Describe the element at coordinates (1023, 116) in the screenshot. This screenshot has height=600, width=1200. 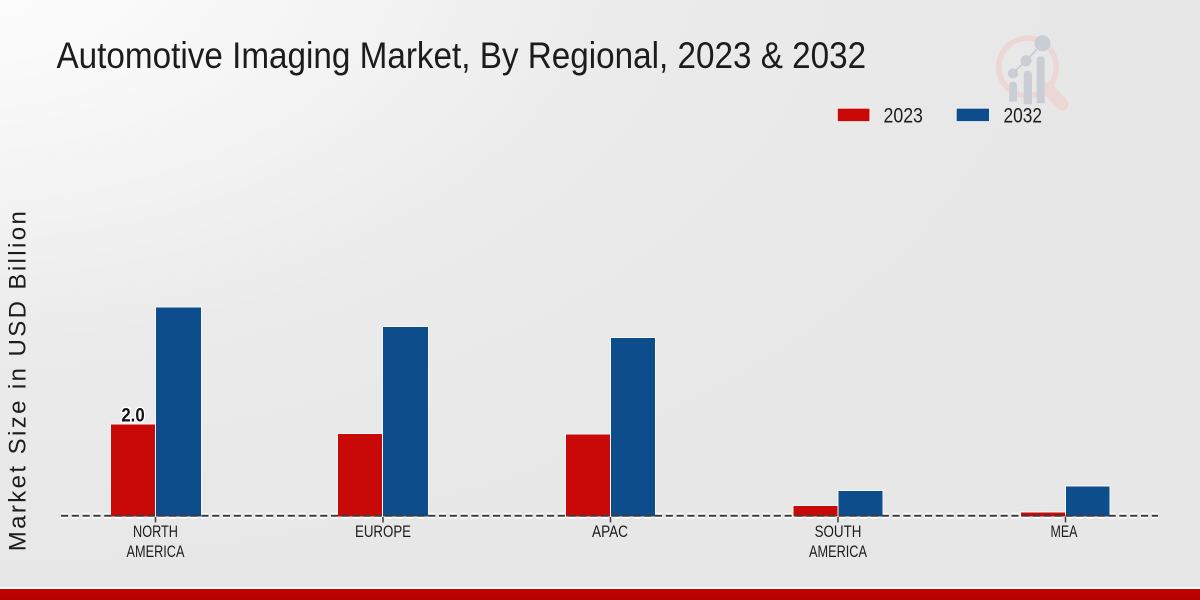
I see `svg-text: 2032` at that location.